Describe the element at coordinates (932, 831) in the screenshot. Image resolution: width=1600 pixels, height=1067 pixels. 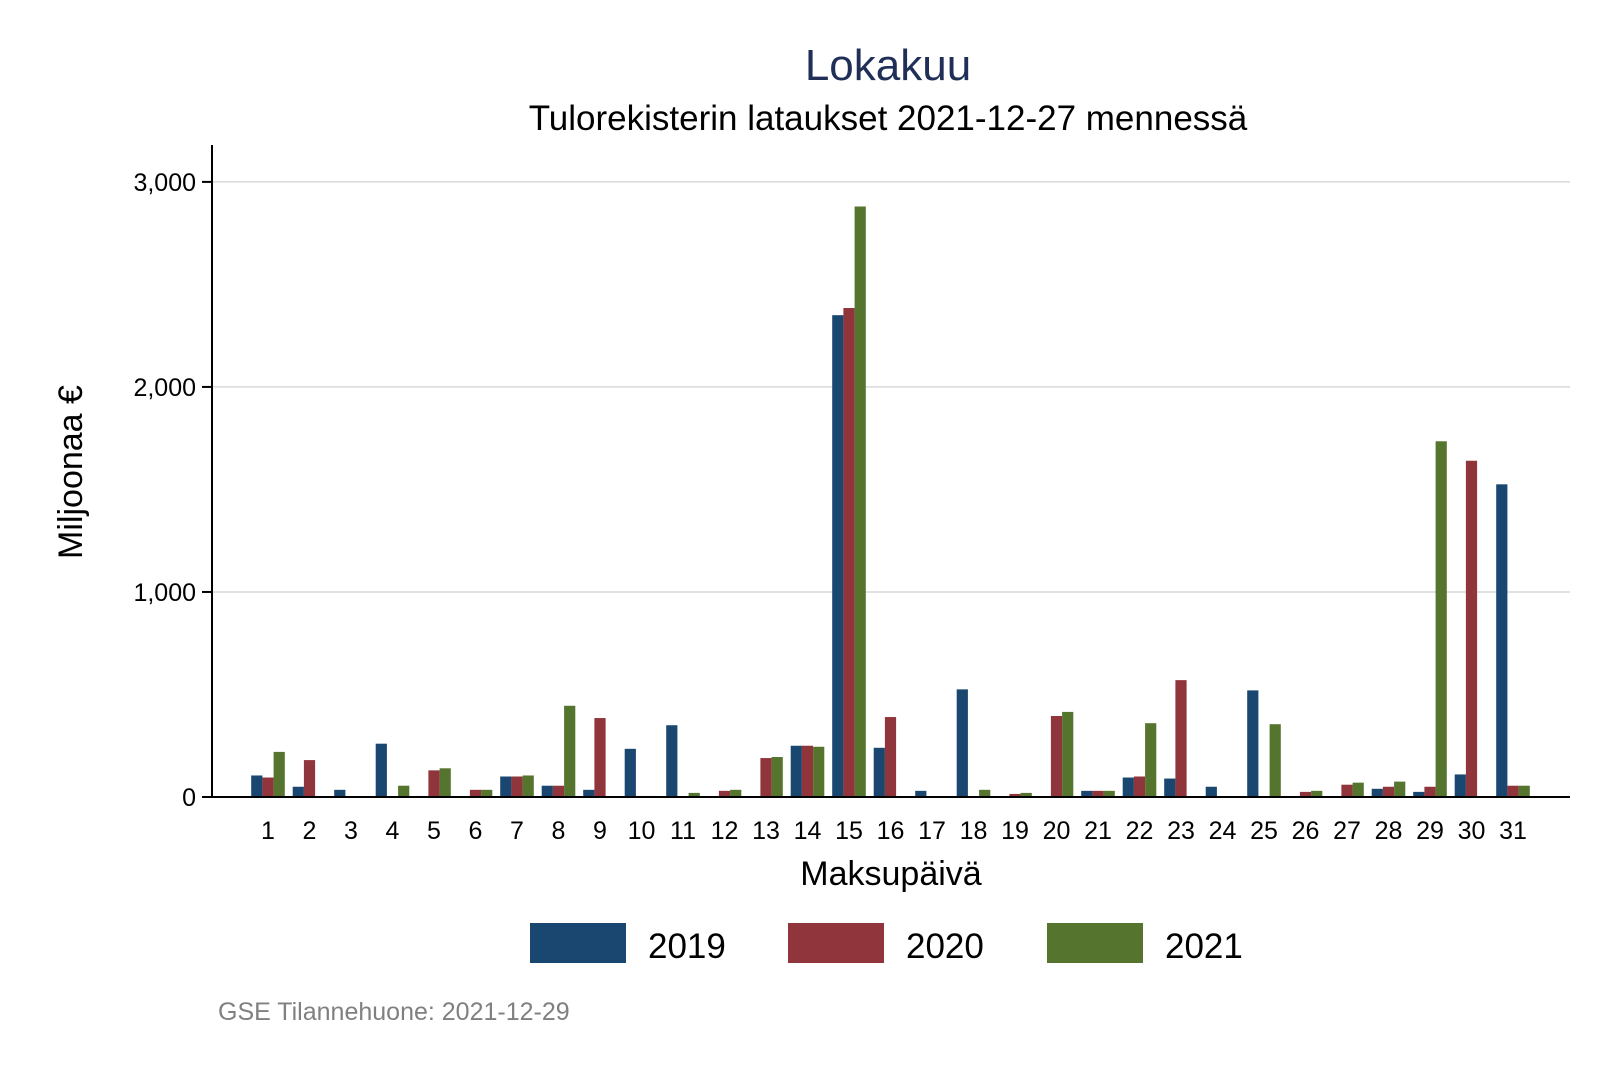
I see `x-tick-label: 17` at that location.